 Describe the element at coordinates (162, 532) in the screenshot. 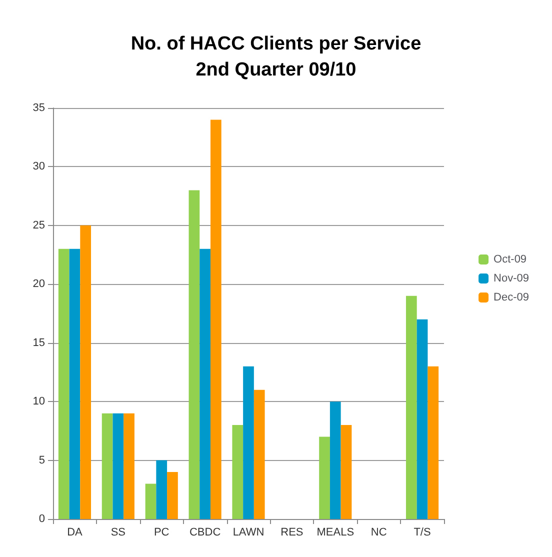

I see `x-tick-label: PC` at that location.